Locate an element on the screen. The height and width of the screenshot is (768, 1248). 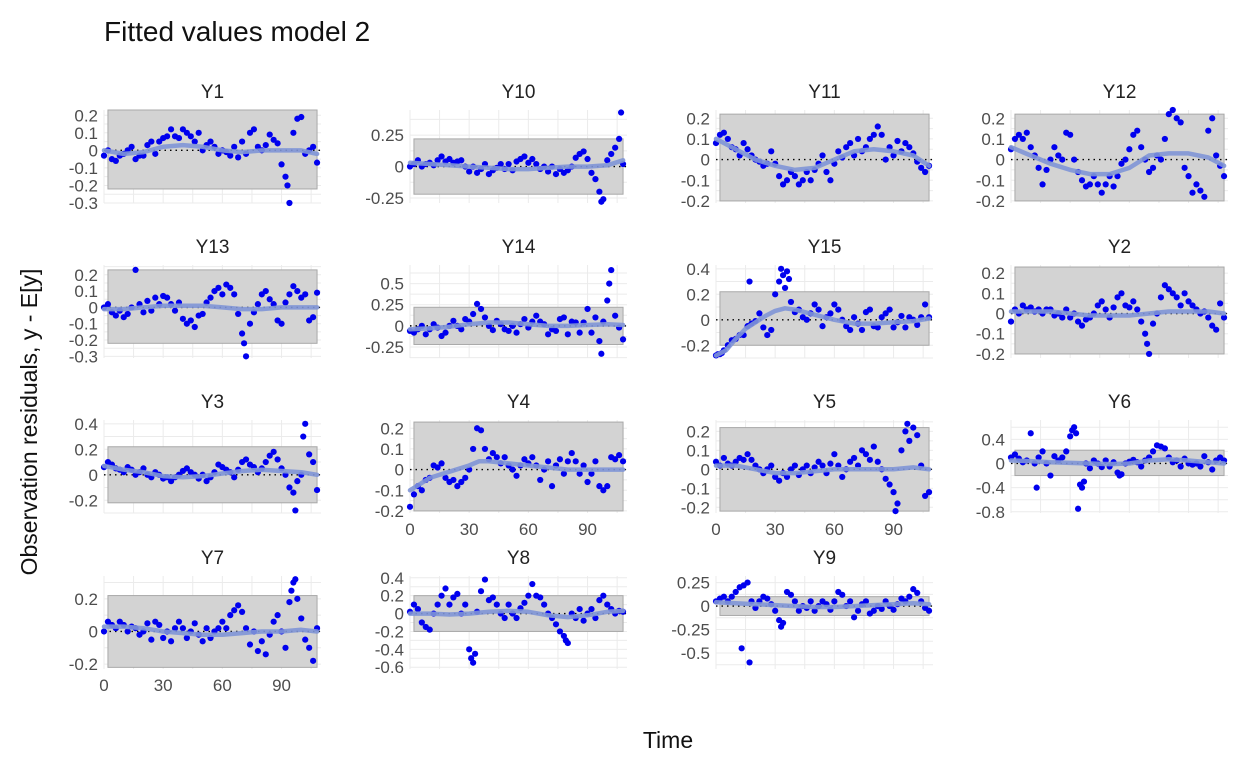
panel-title: Y10 is located at coordinates (519, 92).